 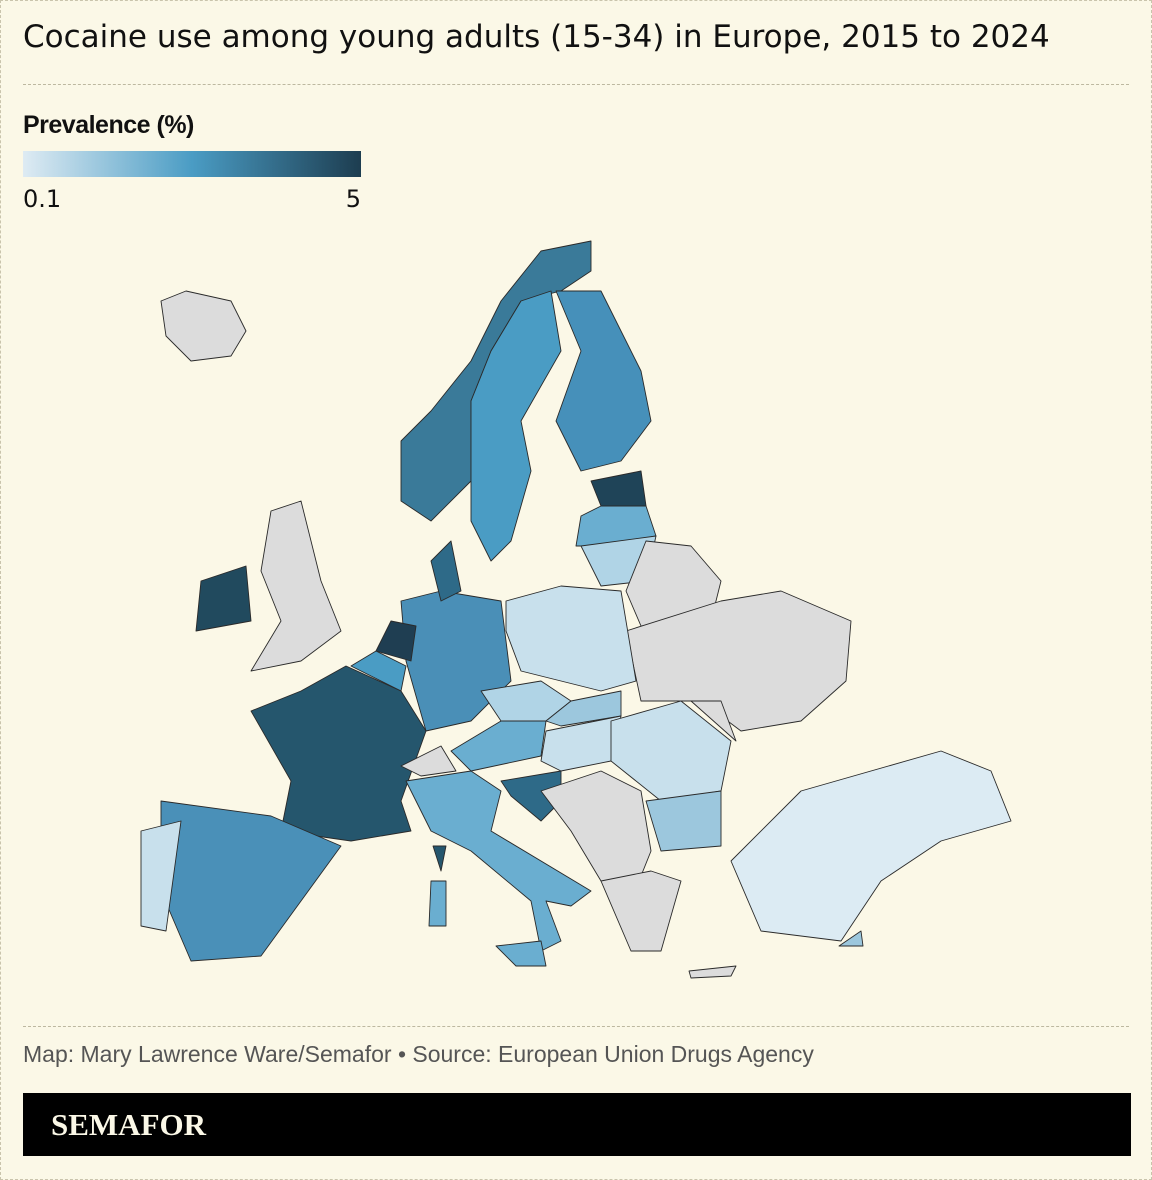 What do you see at coordinates (713, 721) in the screenshot?
I see `moldova` at bounding box center [713, 721].